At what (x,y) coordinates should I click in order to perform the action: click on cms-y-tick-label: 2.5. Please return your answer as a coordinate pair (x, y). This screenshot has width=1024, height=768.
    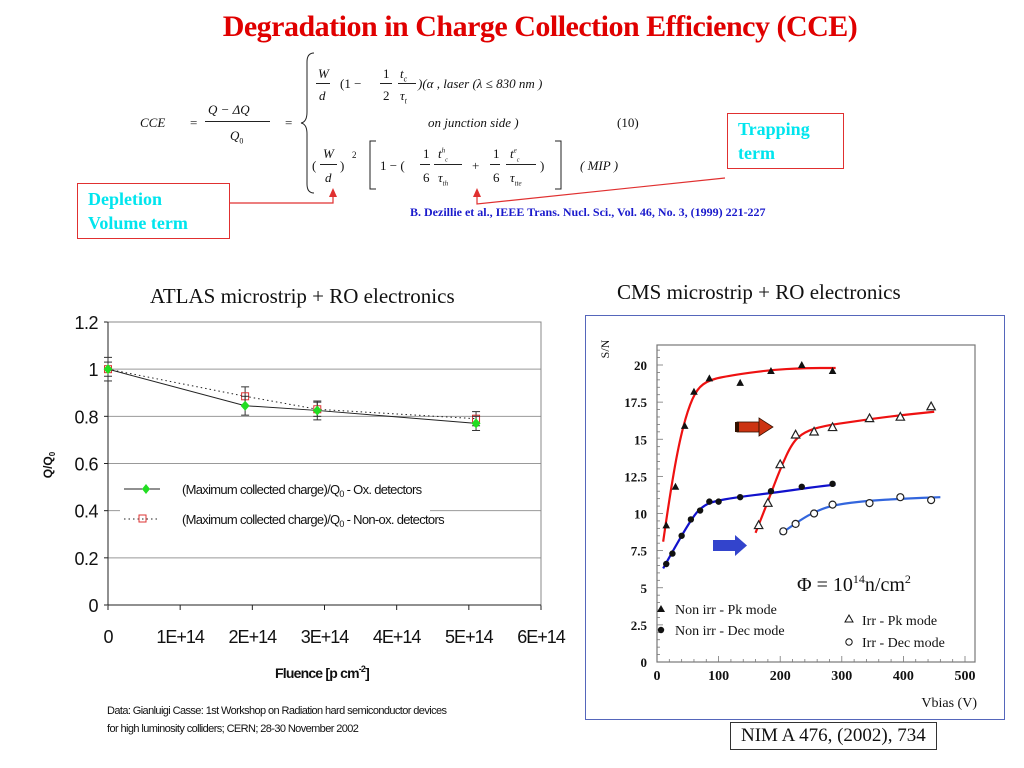
    Looking at the image, I should click on (639, 625).